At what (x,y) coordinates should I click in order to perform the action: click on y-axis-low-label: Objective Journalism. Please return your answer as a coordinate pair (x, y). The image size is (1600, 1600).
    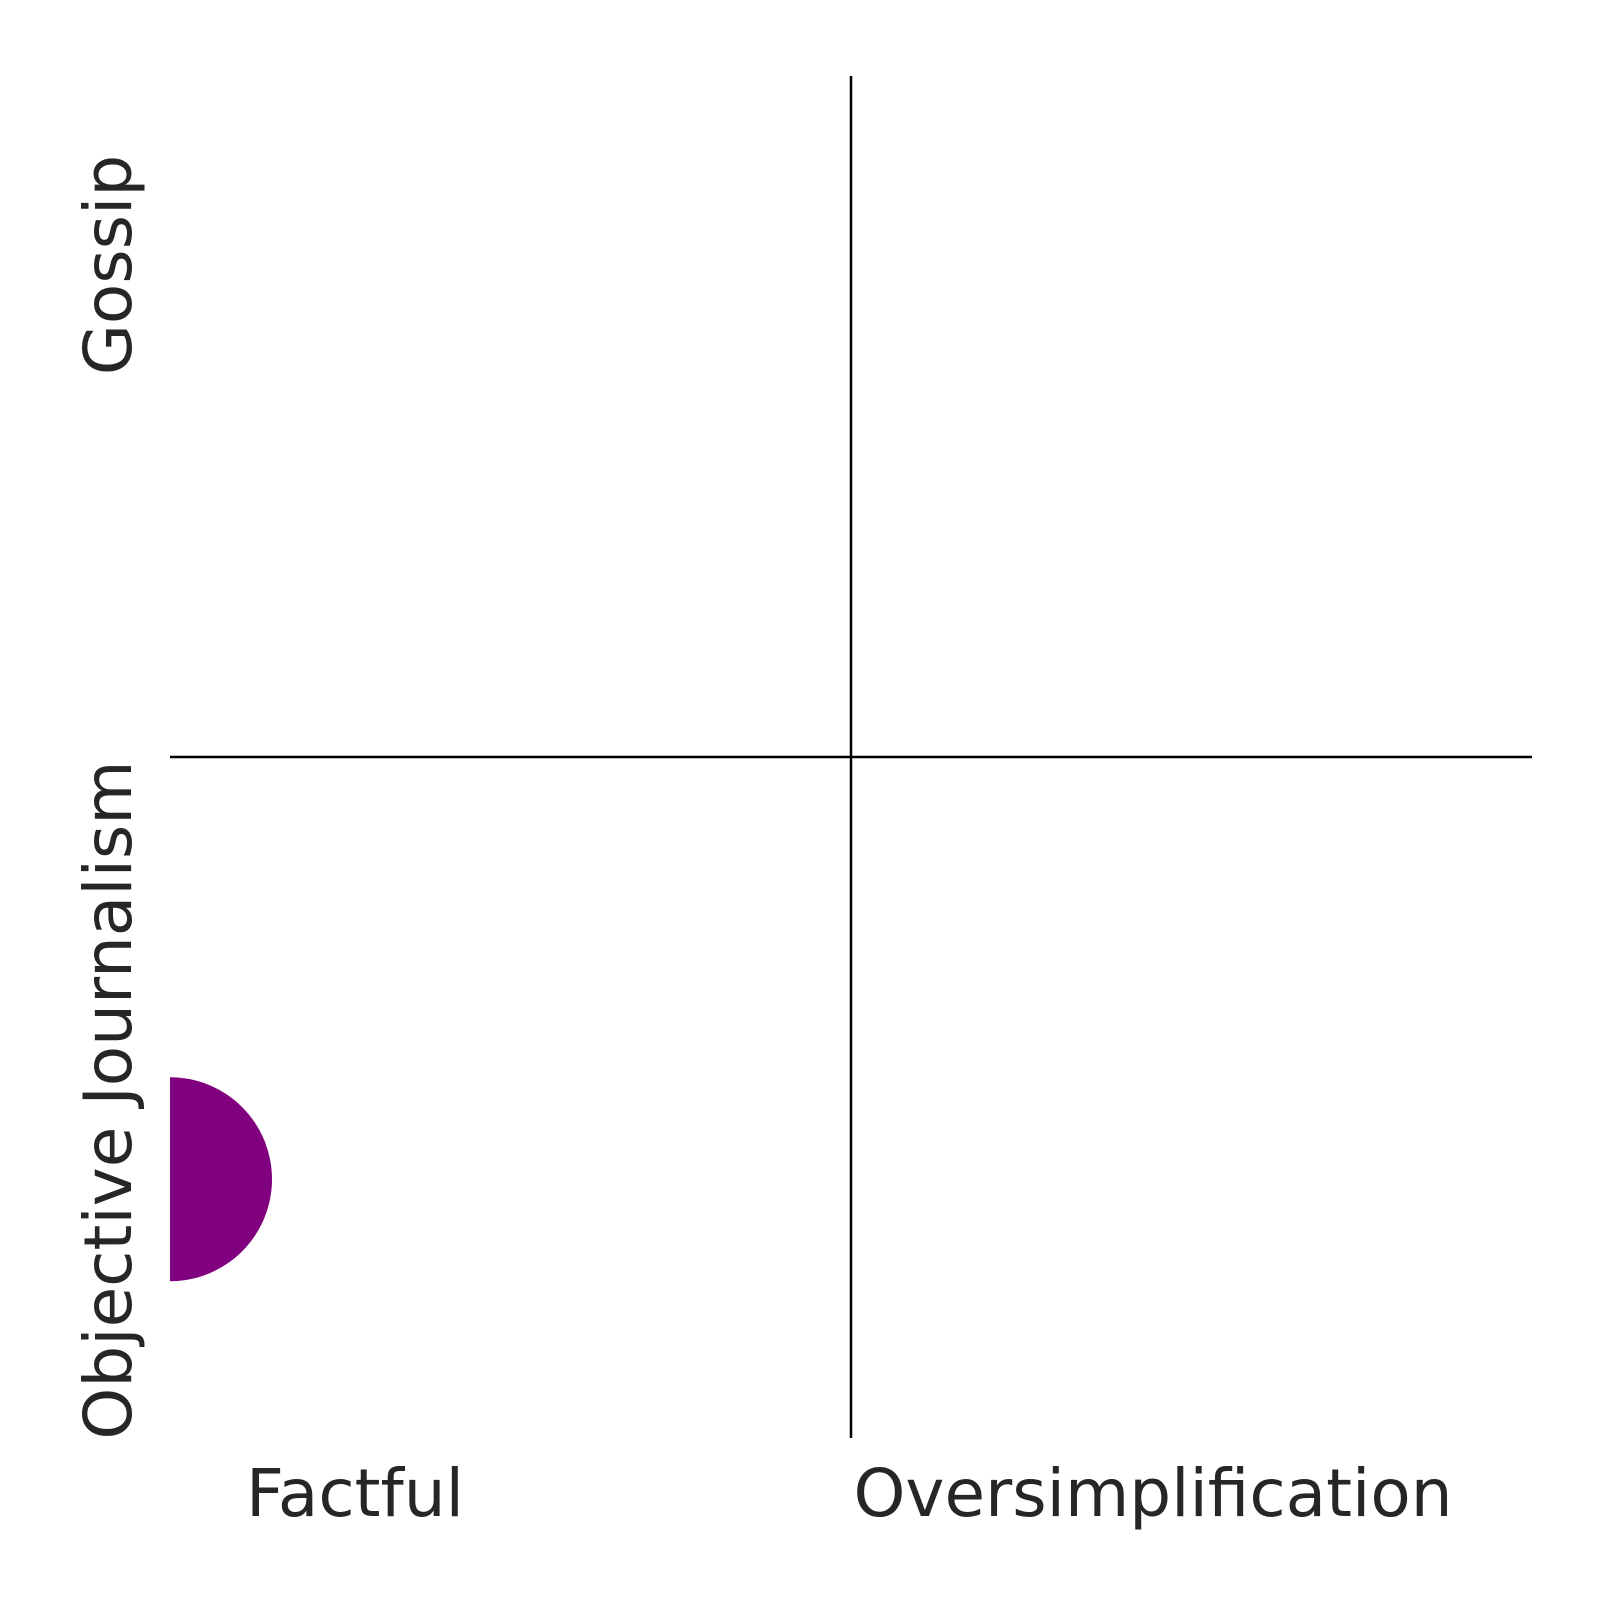
    Looking at the image, I should click on (108, 1099).